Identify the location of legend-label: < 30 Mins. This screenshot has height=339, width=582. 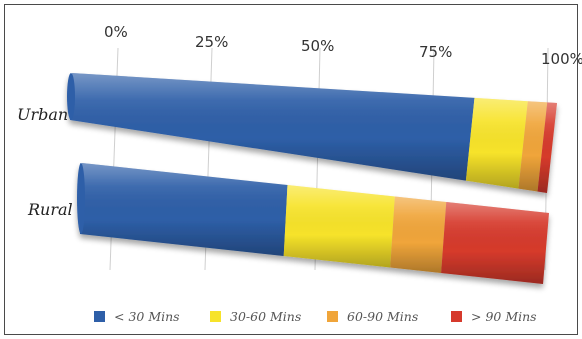
(147, 316).